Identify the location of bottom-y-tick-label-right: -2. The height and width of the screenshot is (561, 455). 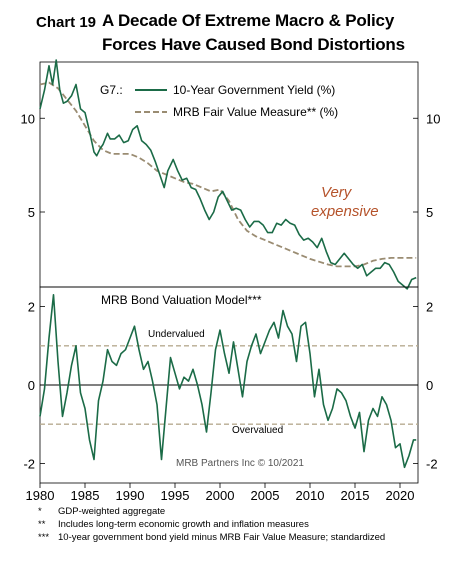
(432, 463).